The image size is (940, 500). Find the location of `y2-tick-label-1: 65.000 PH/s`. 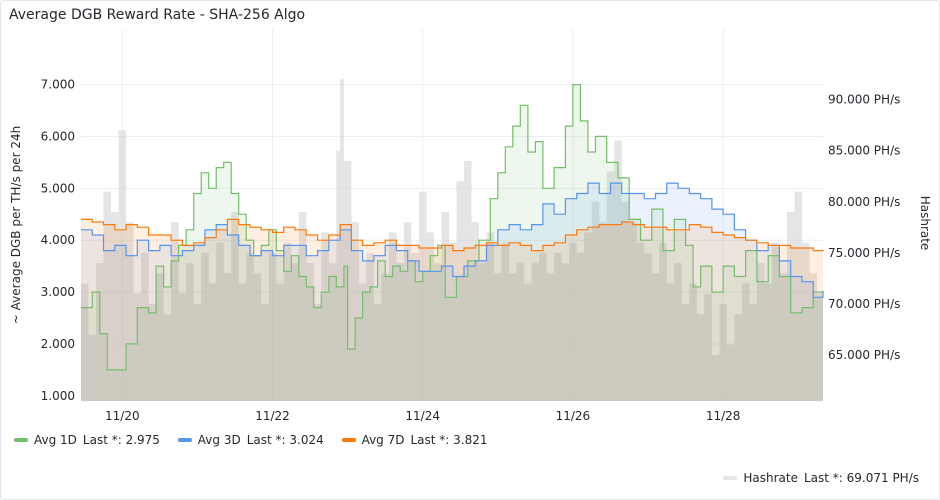

y2-tick-label-1: 65.000 PH/s is located at coordinates (864, 355).